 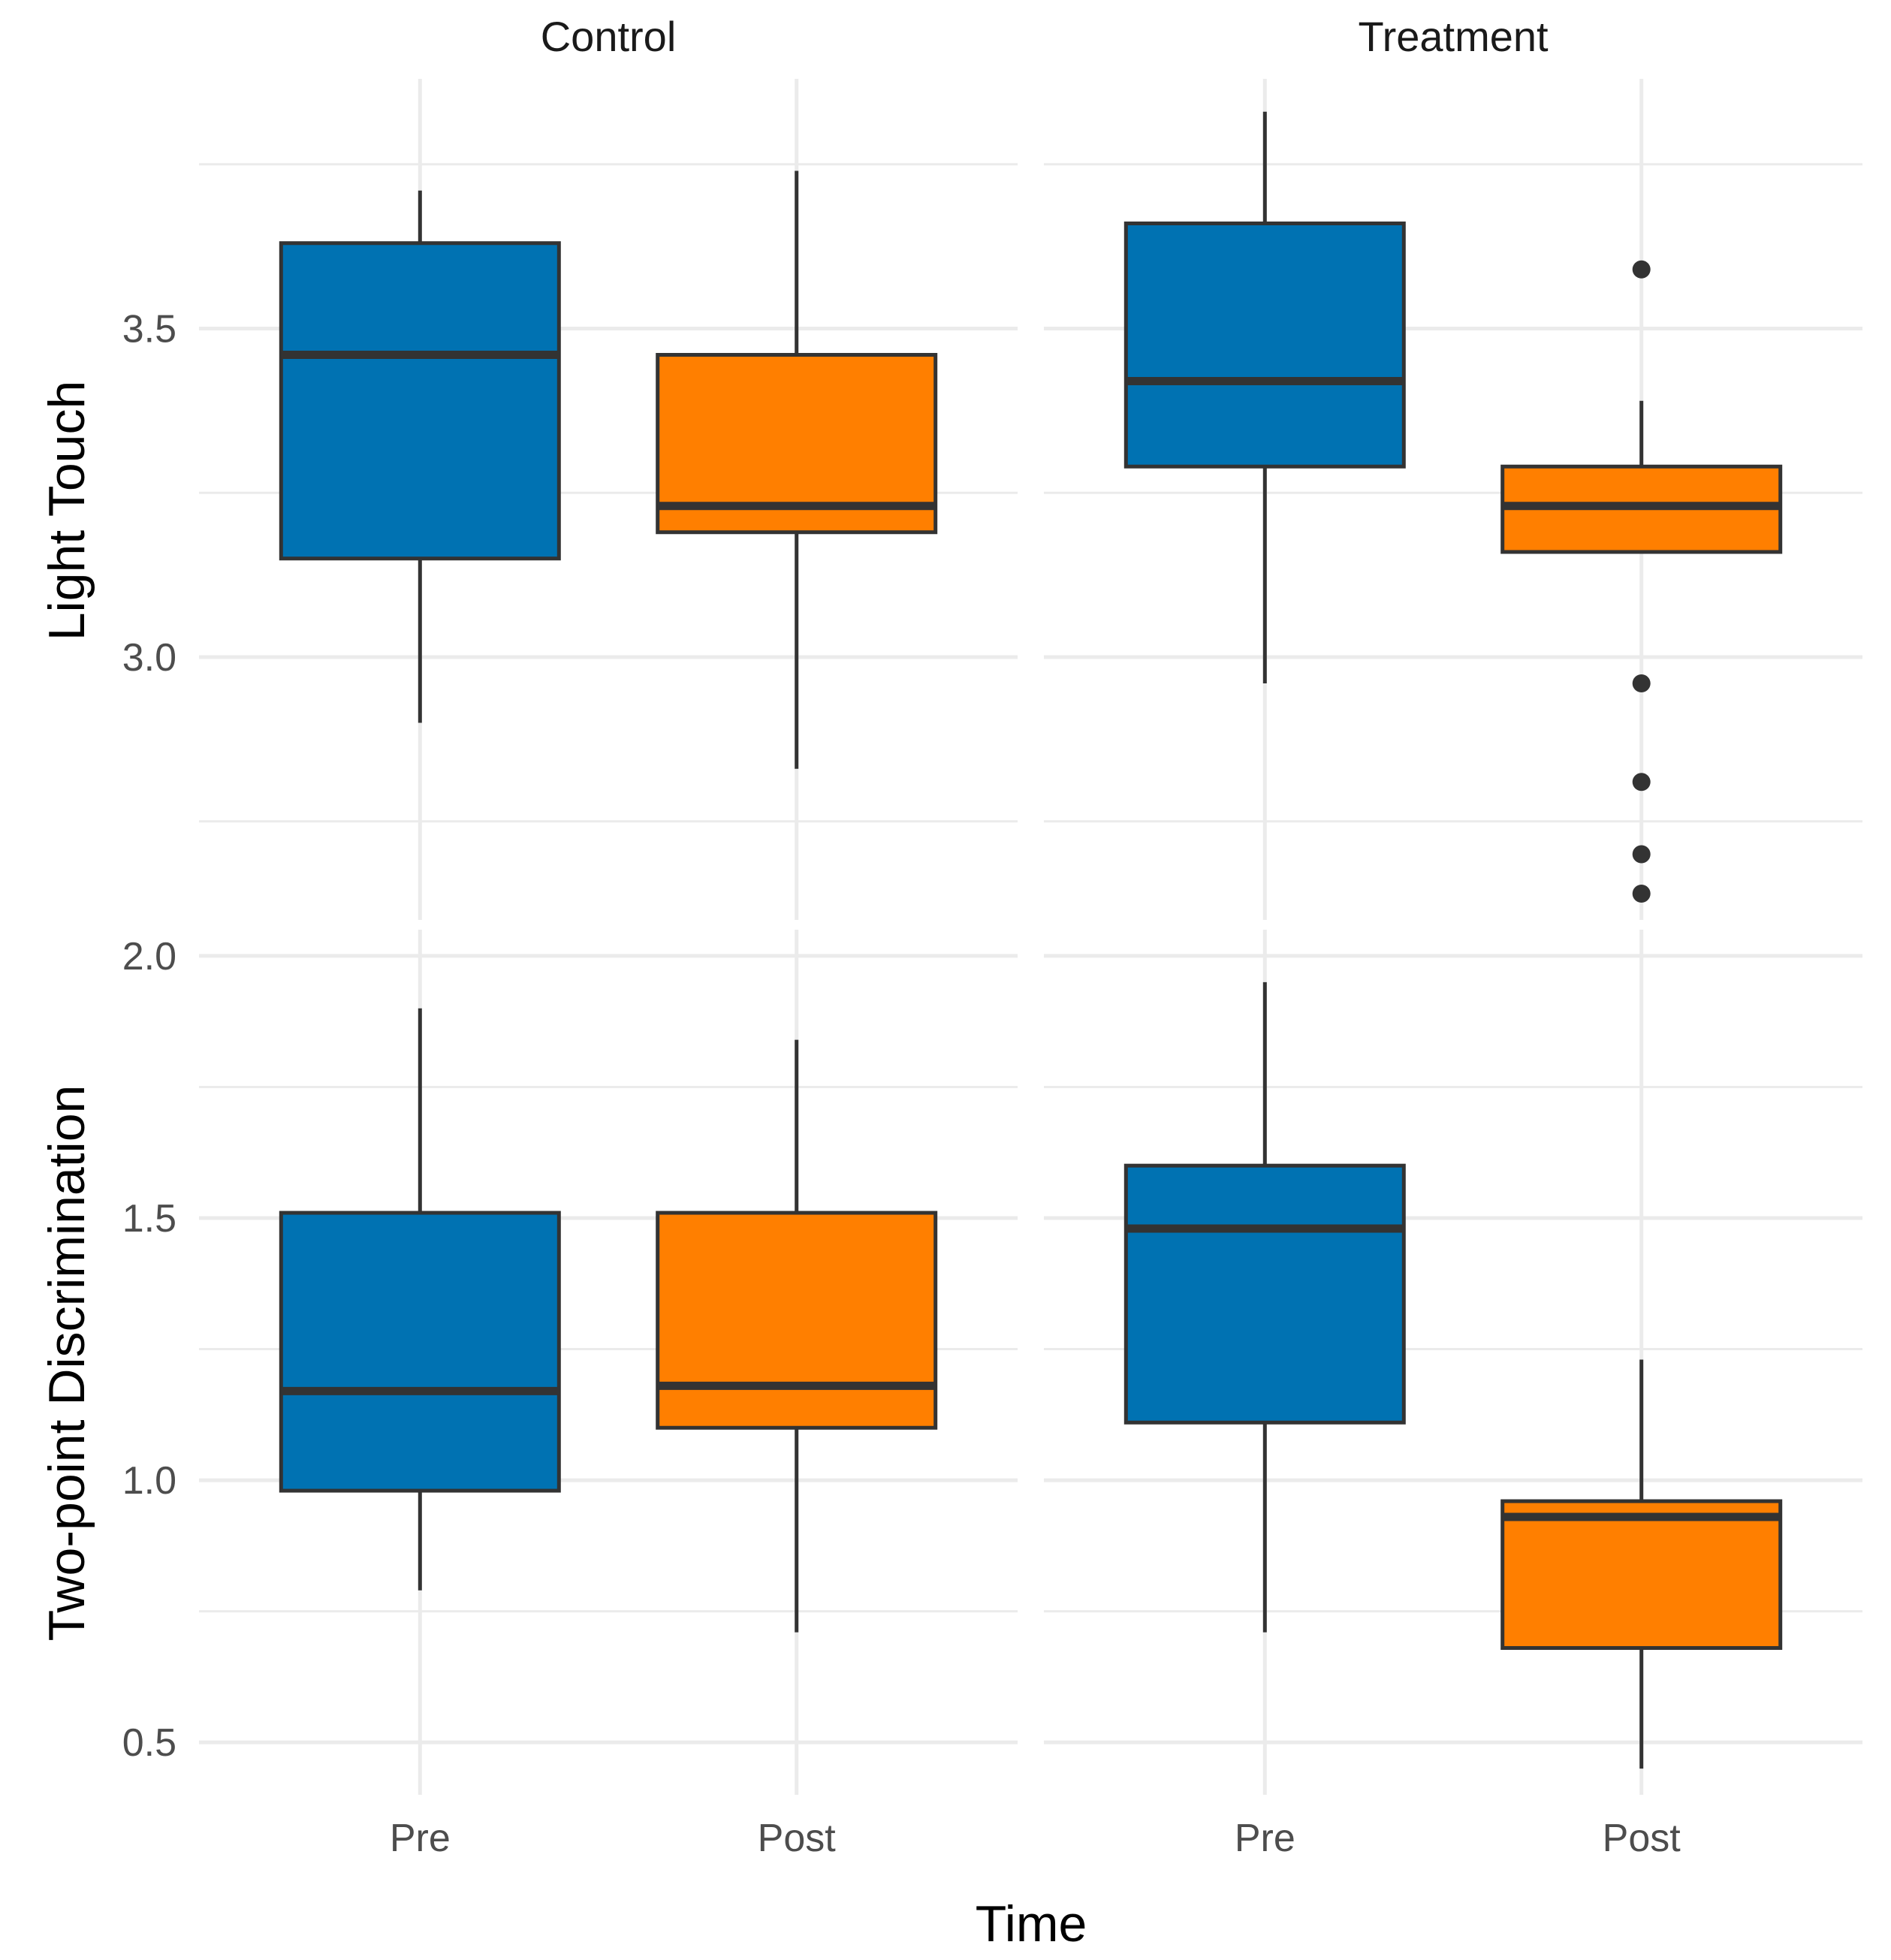 I want to click on x-tick-label-control-pre: Pre, so click(x=420, y=1838).